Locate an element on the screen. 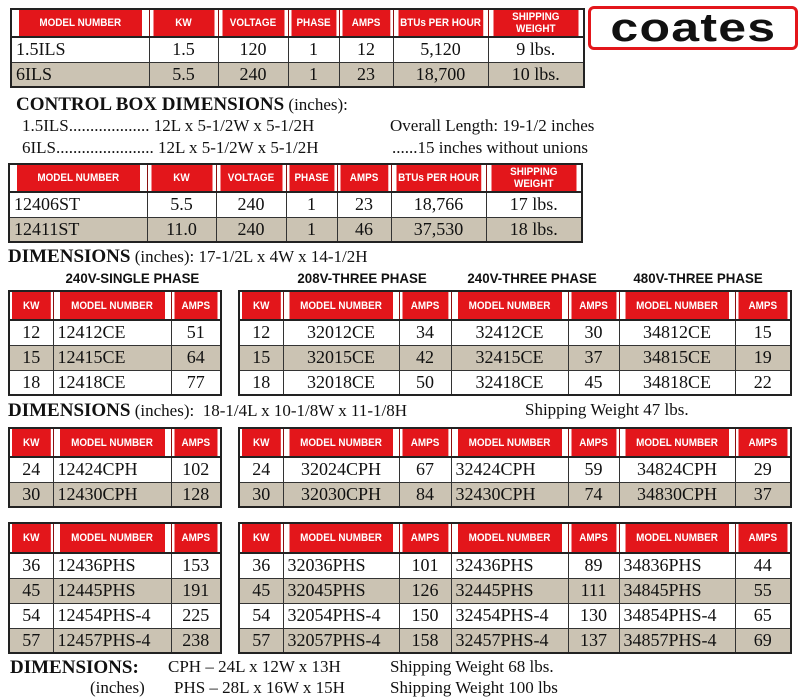 The image size is (800, 700). table-row: 1.5ILS 1.5 120 1 12 5,120 9 lbs. is located at coordinates (297, 49).